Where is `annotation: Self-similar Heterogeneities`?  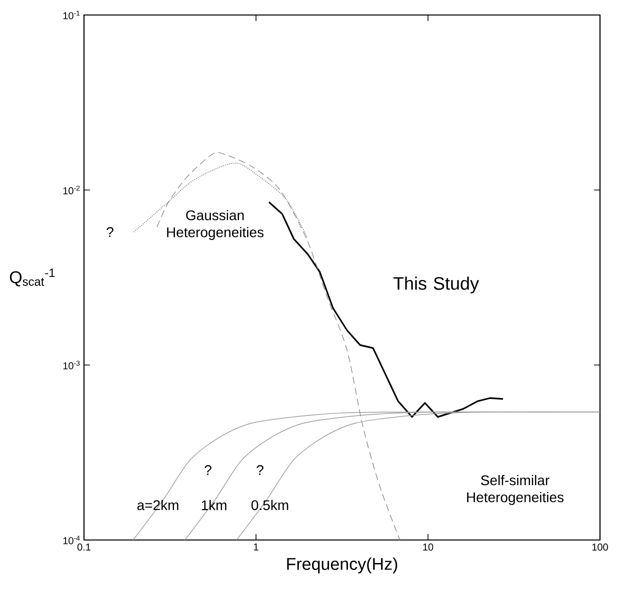 annotation: Self-similar Heterogeneities is located at coordinates (515, 490).